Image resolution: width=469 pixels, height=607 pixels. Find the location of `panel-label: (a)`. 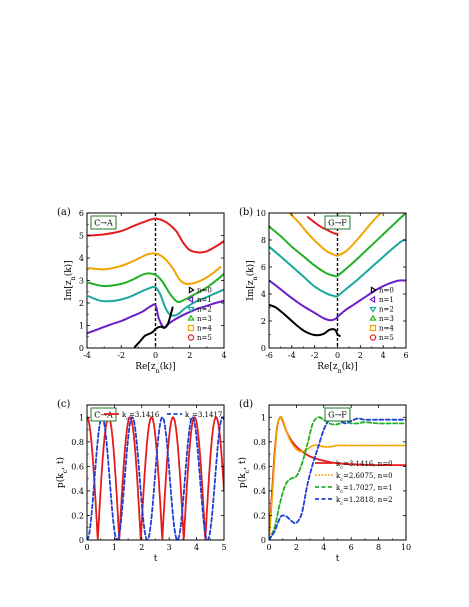

panel-label: (a) is located at coordinates (64, 212).